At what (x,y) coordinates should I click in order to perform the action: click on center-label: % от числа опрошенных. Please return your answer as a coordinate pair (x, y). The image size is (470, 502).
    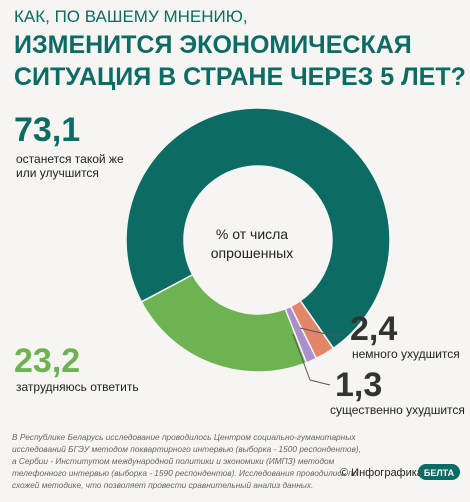
    Looking at the image, I should click on (252, 243).